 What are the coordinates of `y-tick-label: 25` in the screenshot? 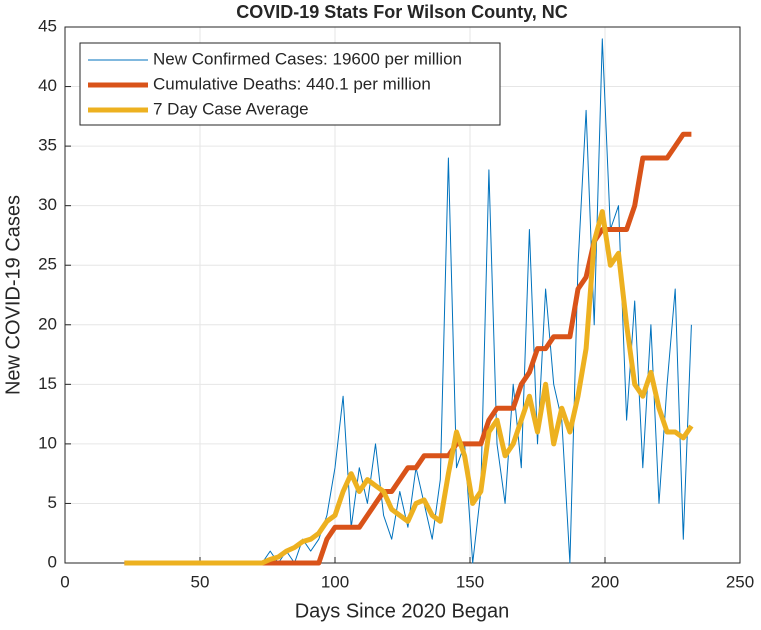 It's located at (47, 264).